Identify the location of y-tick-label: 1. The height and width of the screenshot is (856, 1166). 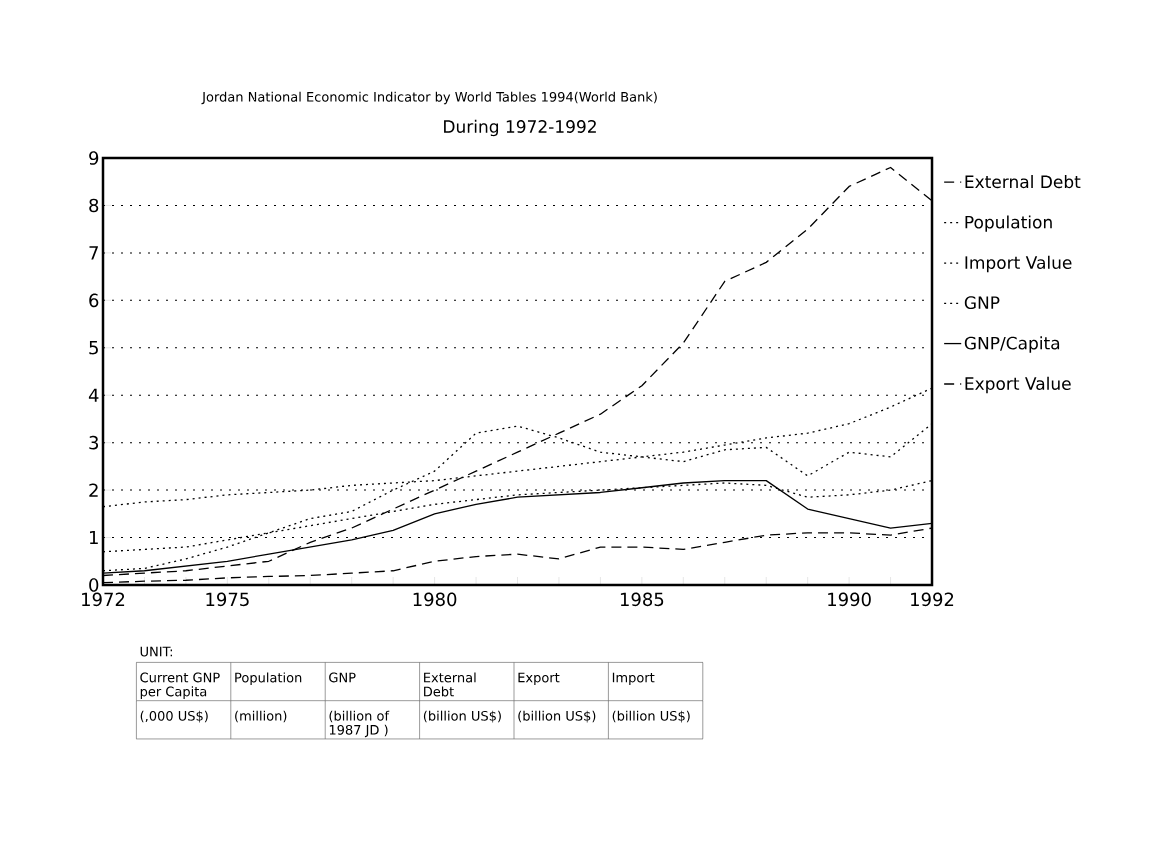
(93, 537).